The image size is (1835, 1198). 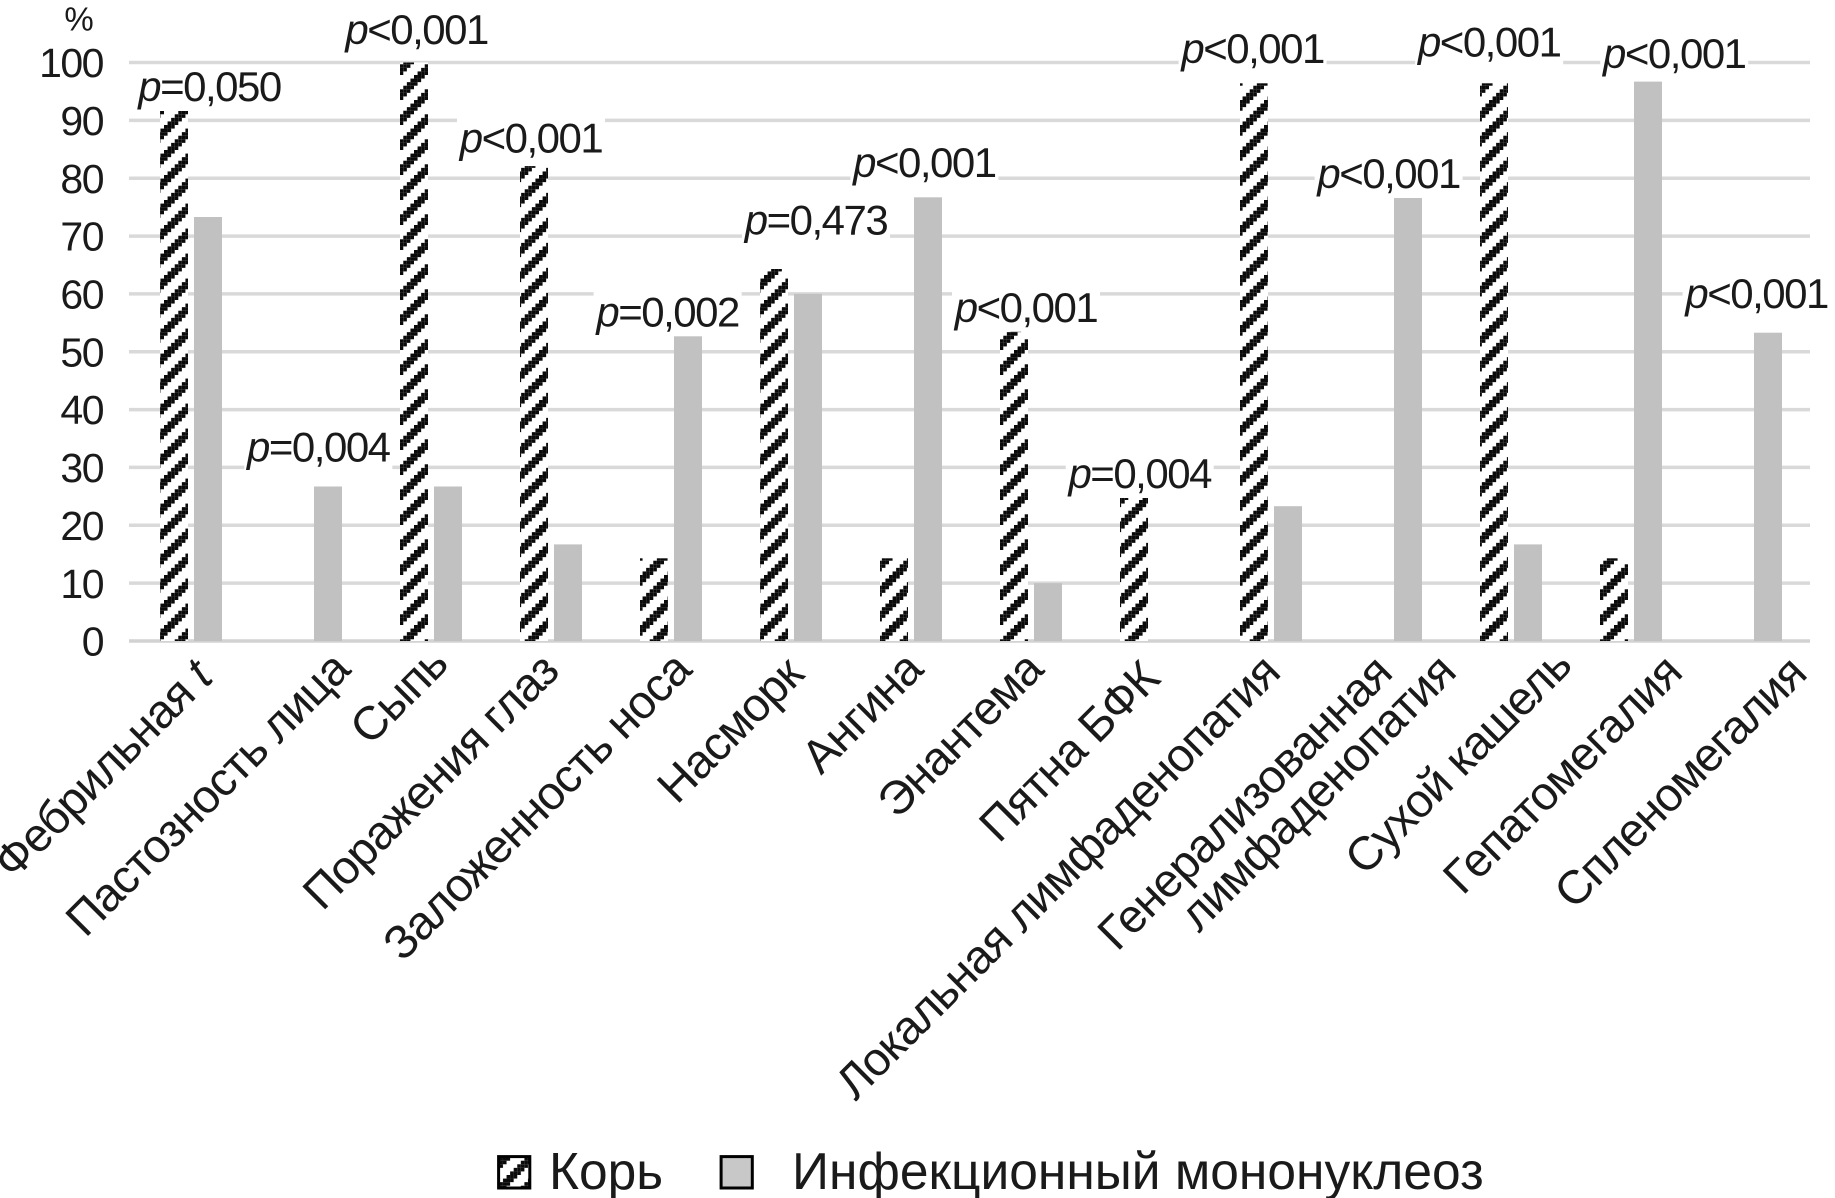 I want to click on svg-text: 90, so click(x=81, y=121).